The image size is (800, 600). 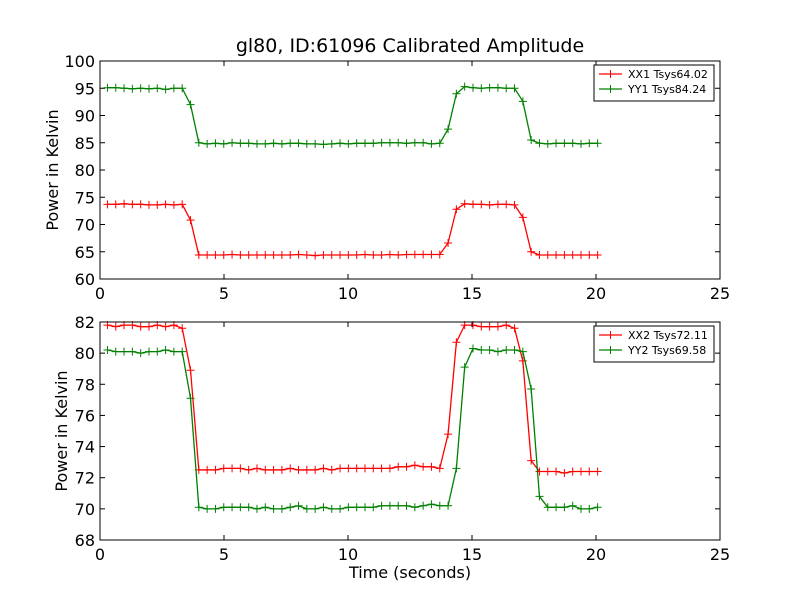 I want to click on legend-label: XX1 Tsys64.02, so click(x=668, y=74).